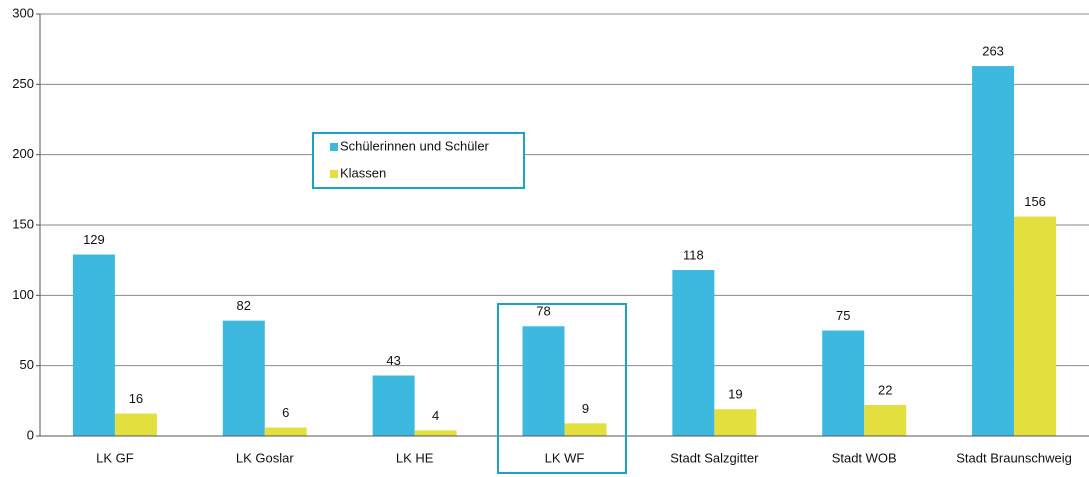 The width and height of the screenshot is (1089, 477). What do you see at coordinates (415, 145) in the screenshot?
I see `legend-label: Schülerinnen und Schüler` at bounding box center [415, 145].